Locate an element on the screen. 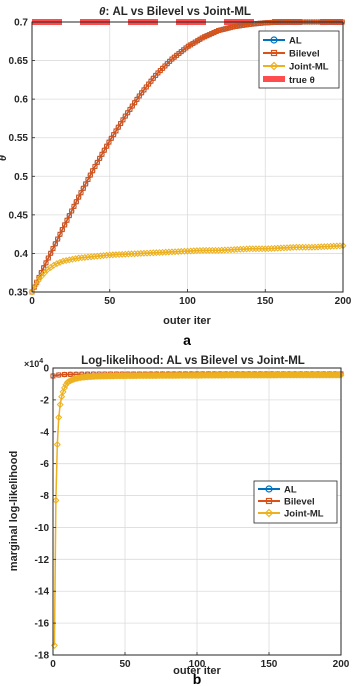 Image resolution: width=354 pixels, height=686 pixels. panel-a-legend: AL Bilevel Joint-ML true θ is located at coordinates (299, 59).